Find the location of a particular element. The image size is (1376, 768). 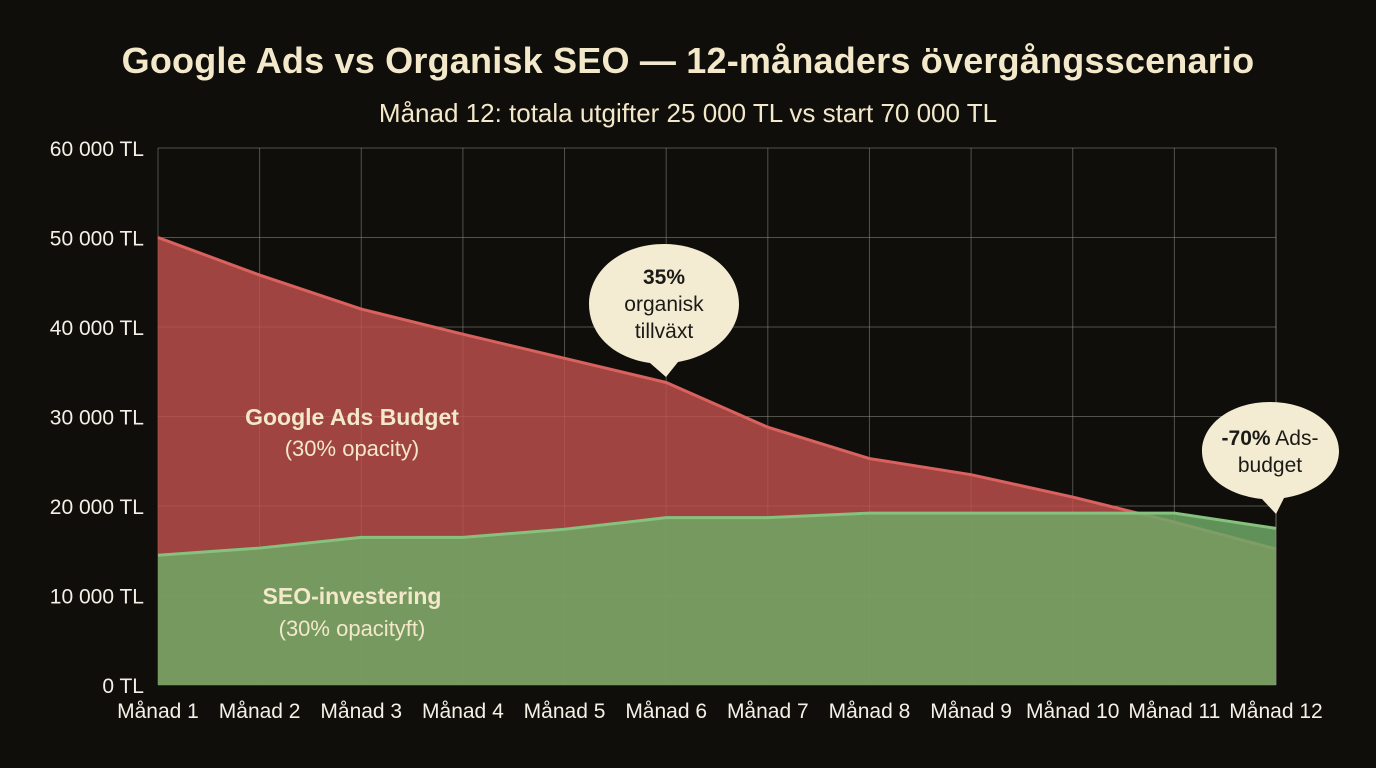

ads-series-label: Google Ads Budget is located at coordinates (352, 417).